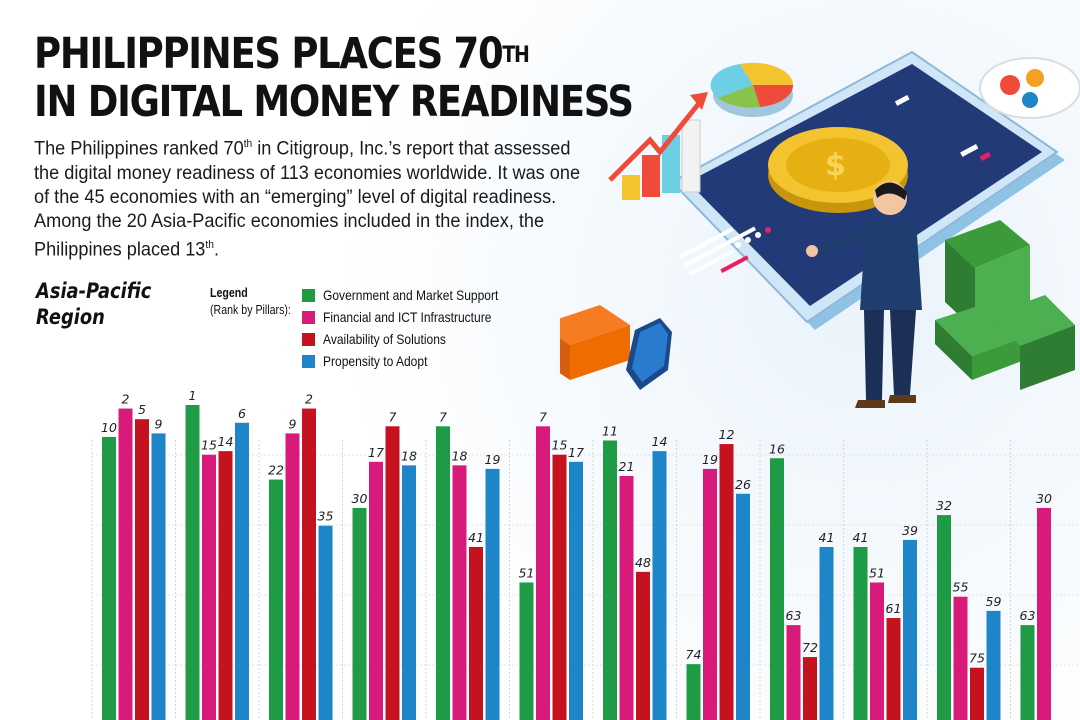  Describe the element at coordinates (727, 434) in the screenshot. I see `bar-value-label: 12` at that location.